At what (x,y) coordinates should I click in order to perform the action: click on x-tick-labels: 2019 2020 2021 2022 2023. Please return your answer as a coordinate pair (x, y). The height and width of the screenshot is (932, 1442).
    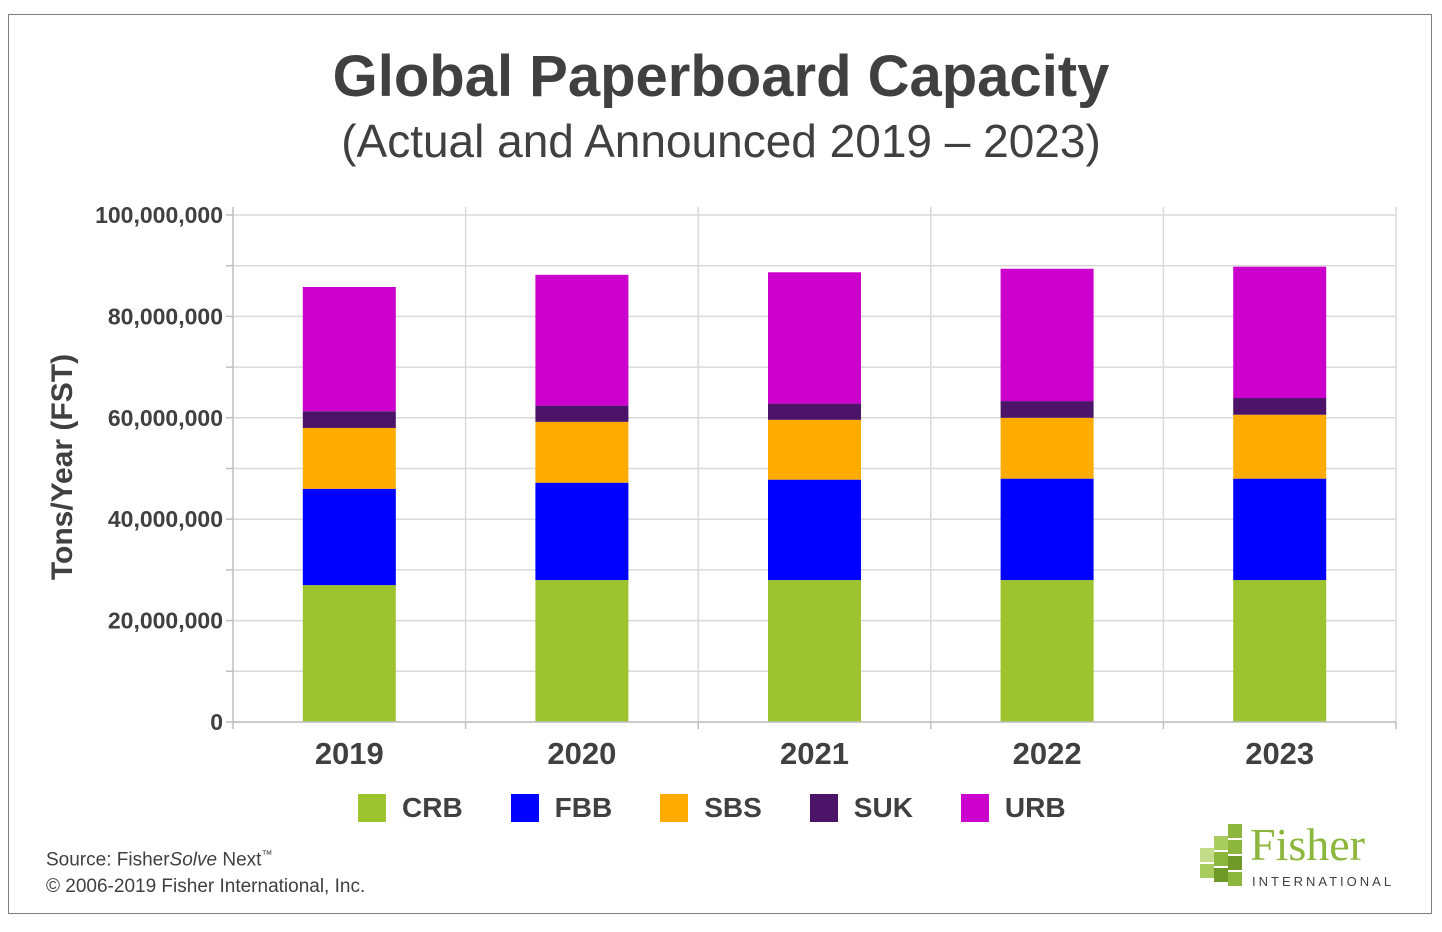
    Looking at the image, I should click on (814, 753).